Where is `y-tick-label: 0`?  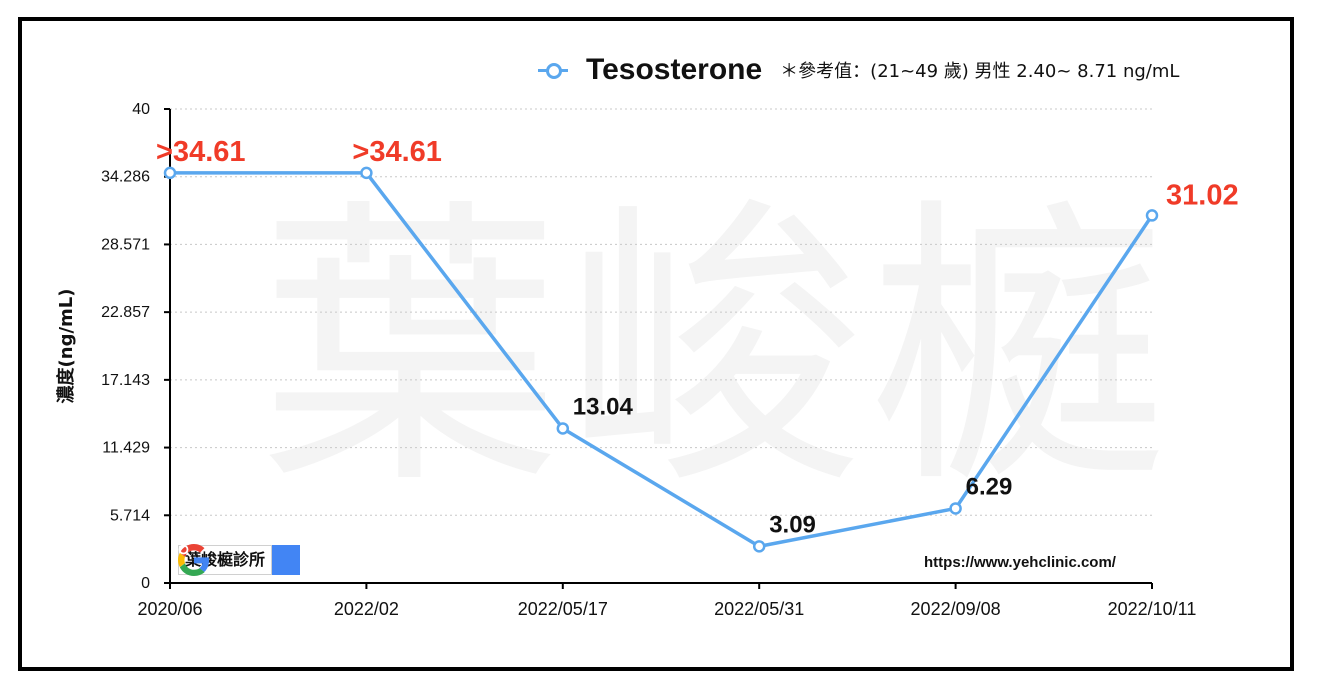 y-tick-label: 0 is located at coordinates (145, 583).